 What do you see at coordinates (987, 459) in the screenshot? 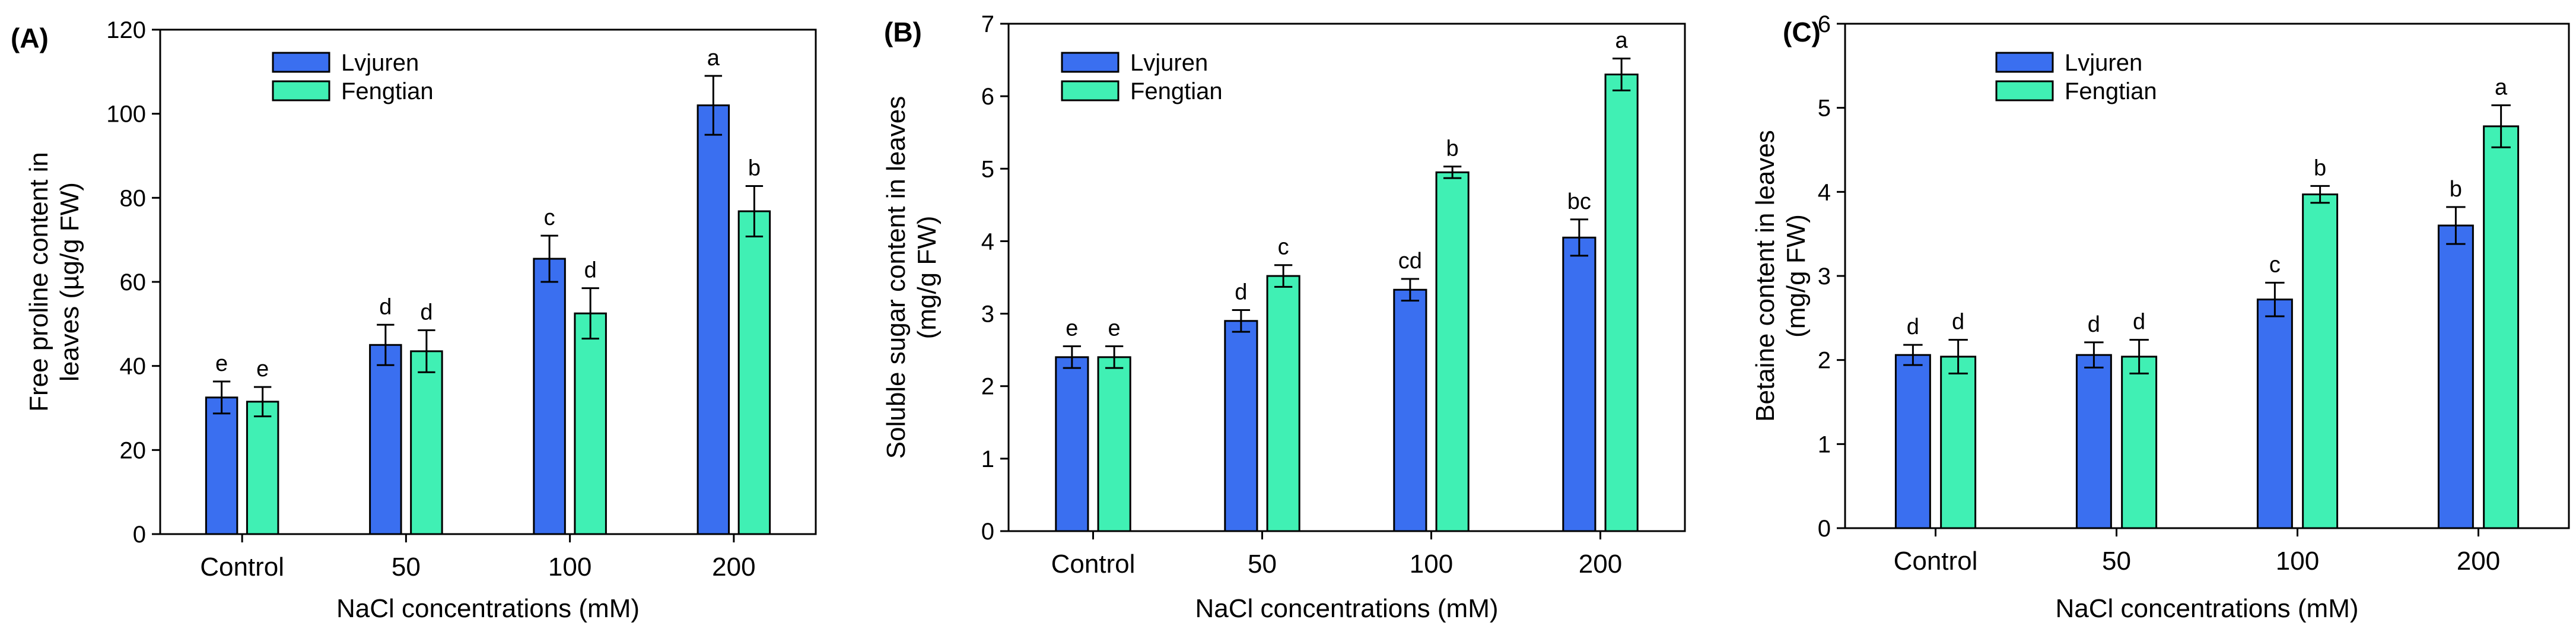
I see `y-tick-label: 1` at bounding box center [987, 459].